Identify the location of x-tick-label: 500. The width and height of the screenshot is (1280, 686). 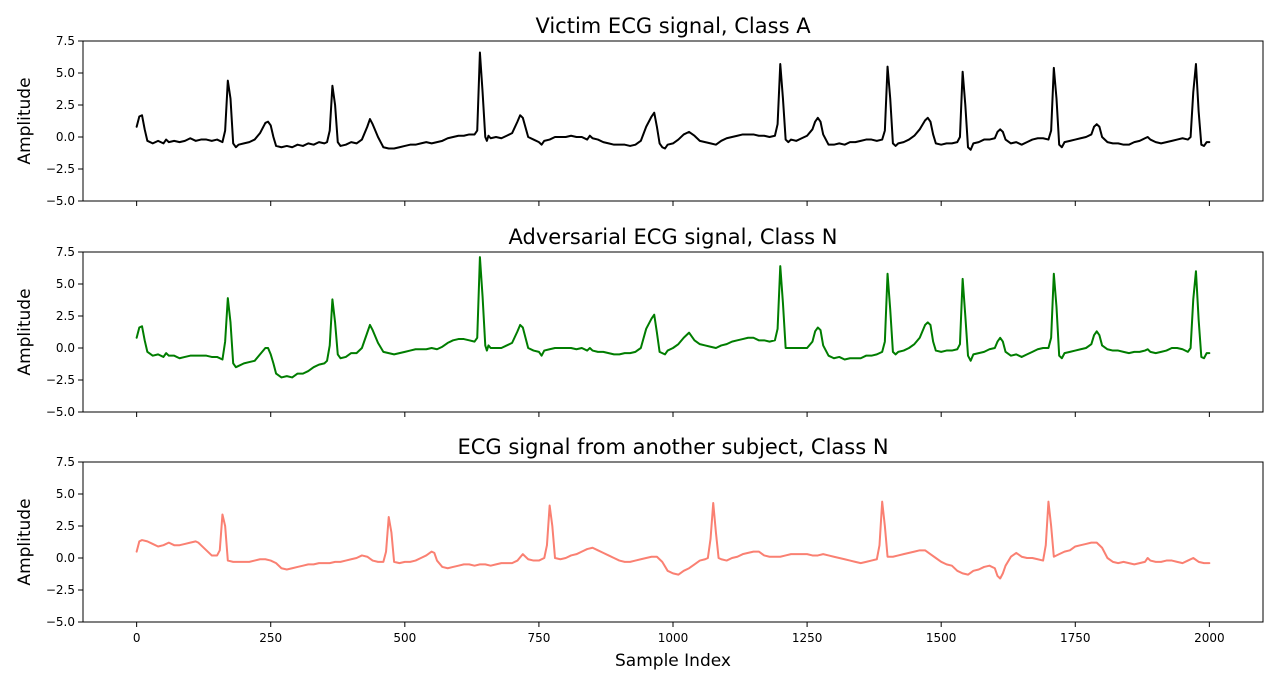
(404, 638).